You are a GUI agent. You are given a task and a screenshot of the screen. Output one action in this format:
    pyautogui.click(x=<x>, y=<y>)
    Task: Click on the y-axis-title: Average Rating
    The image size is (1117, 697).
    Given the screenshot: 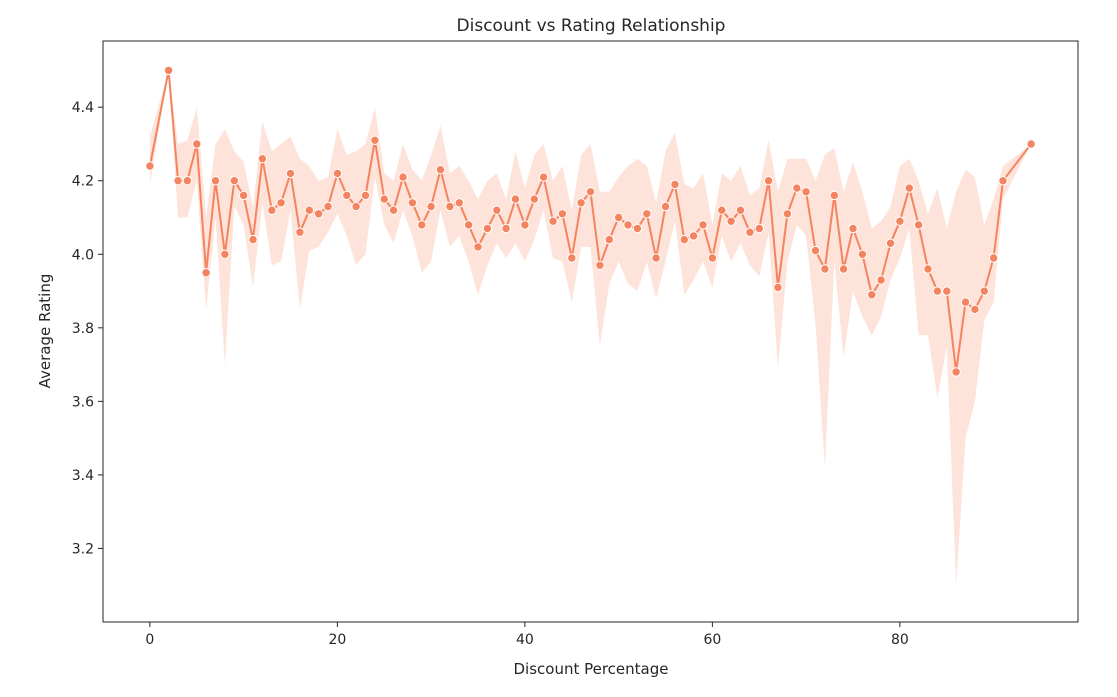 What is the action you would take?
    pyautogui.click(x=45, y=331)
    